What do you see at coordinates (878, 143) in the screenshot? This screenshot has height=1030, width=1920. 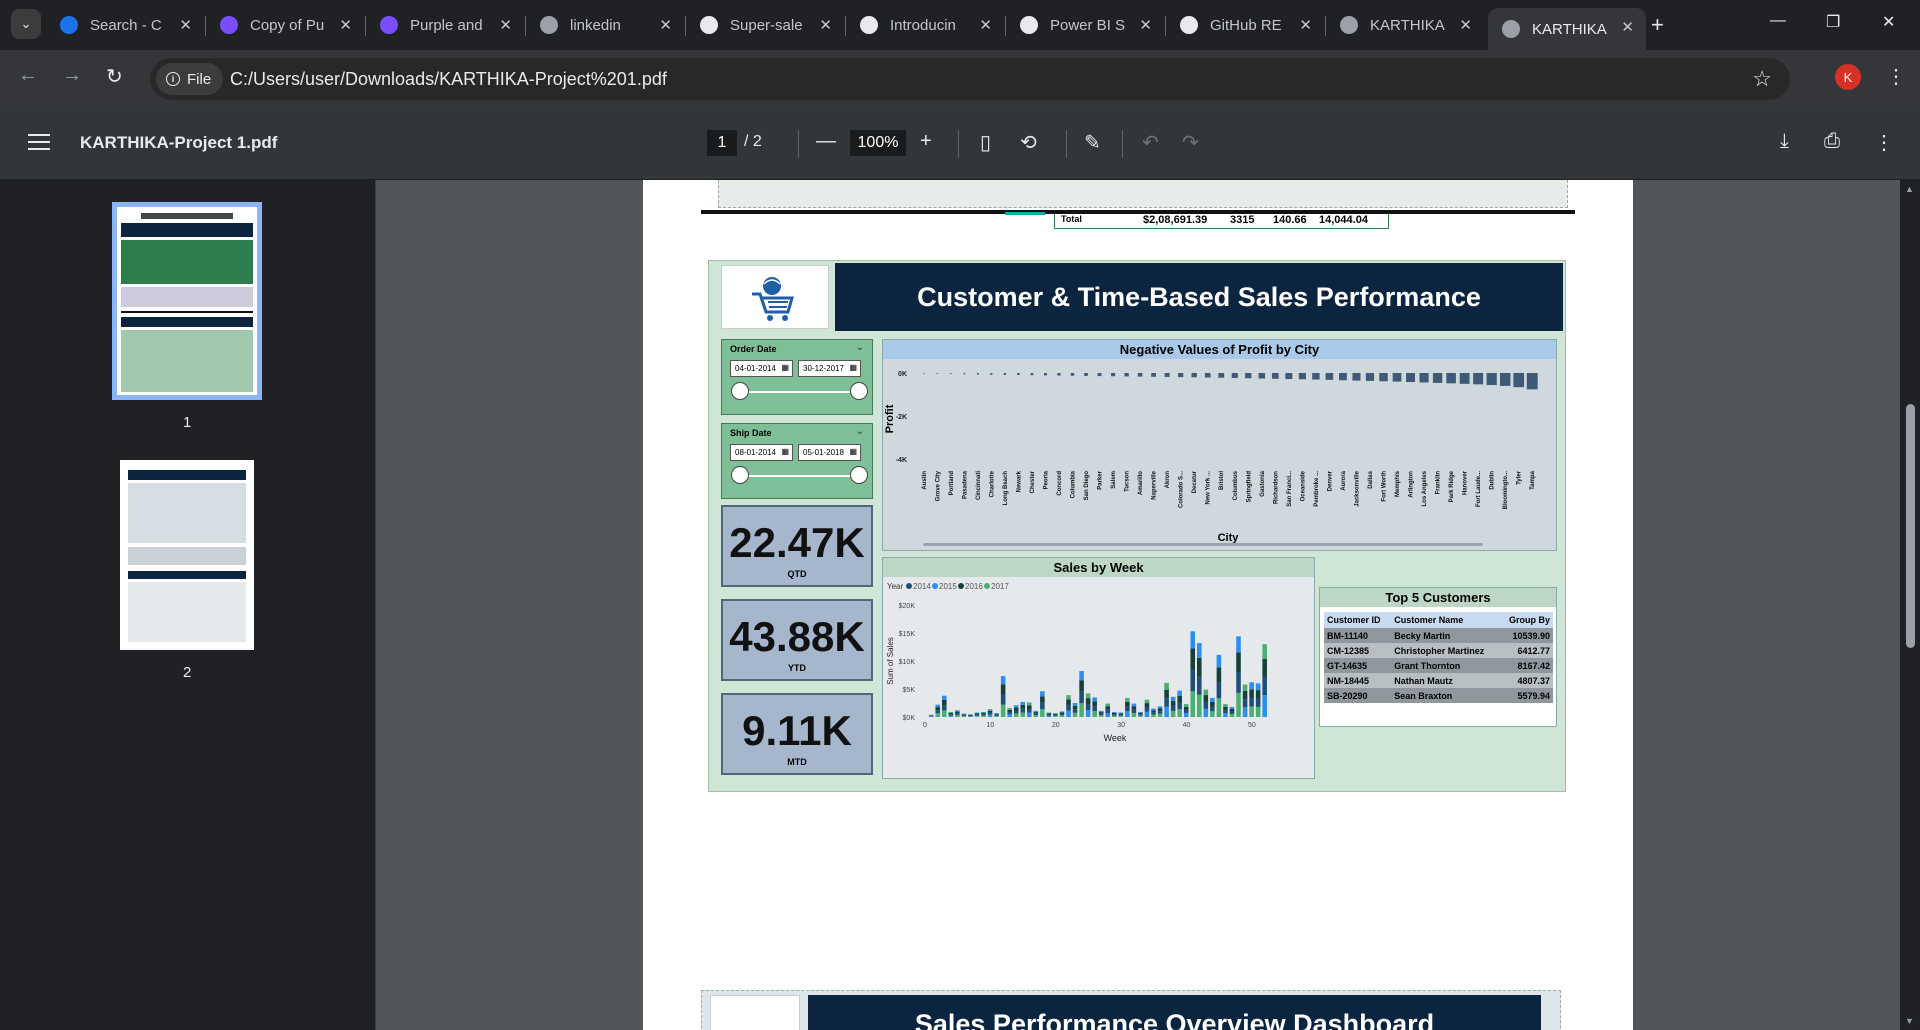 I see `zoom-input: 100%` at bounding box center [878, 143].